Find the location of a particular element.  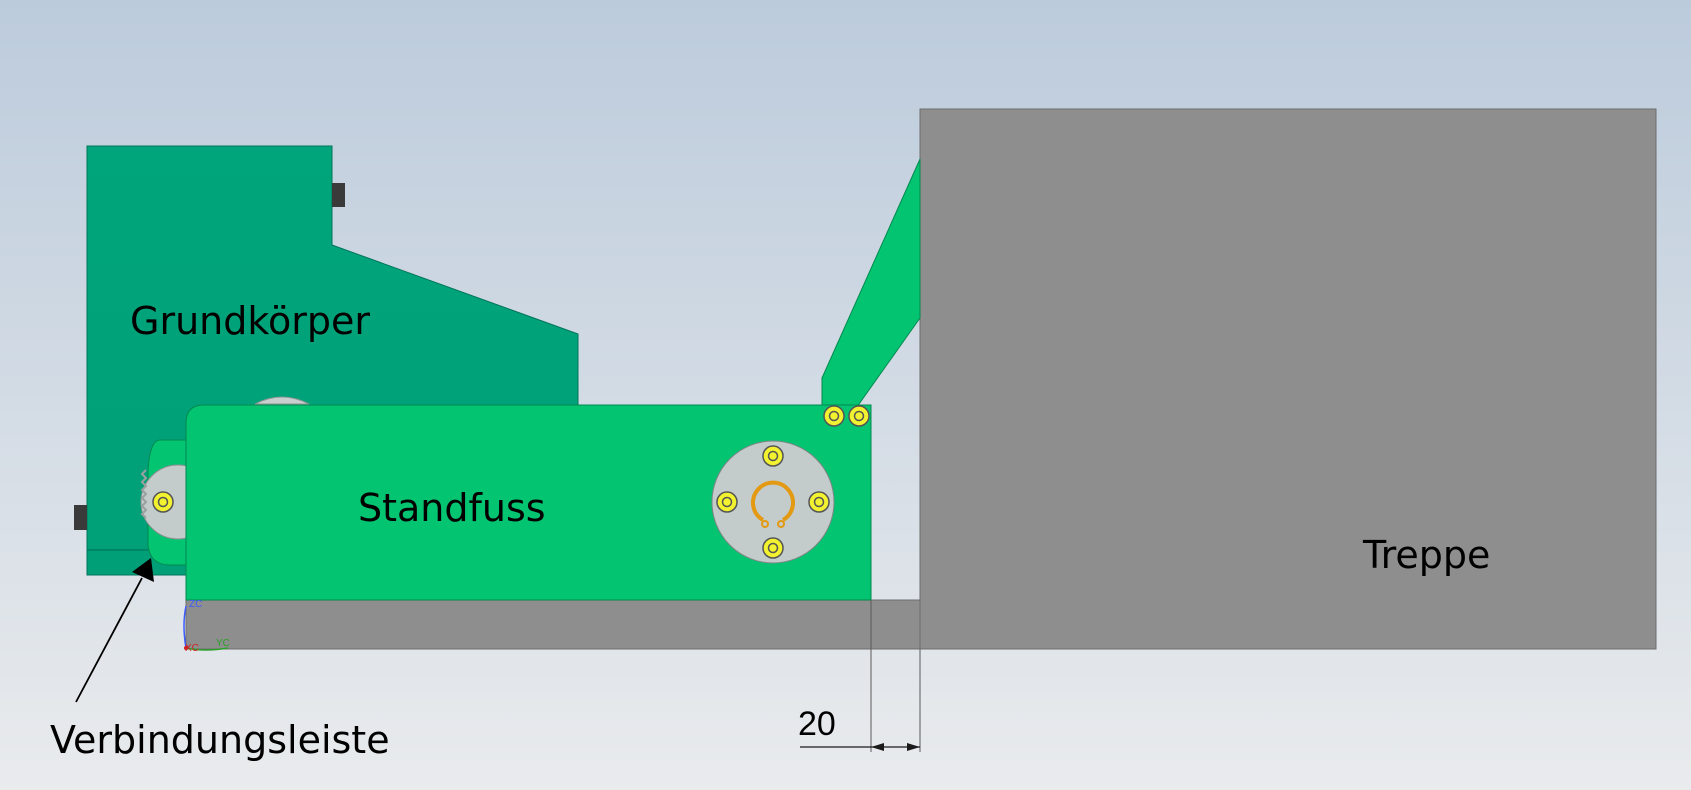

leader-arrow-icon is located at coordinates (114, 630).